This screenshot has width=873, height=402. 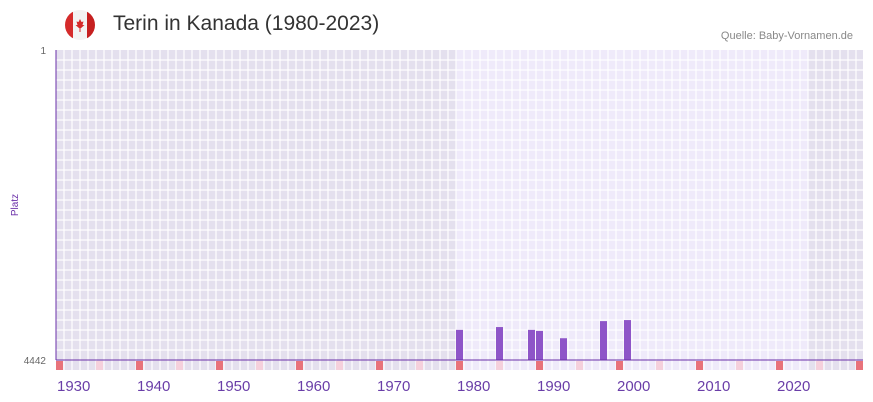 What do you see at coordinates (473, 386) in the screenshot?
I see `x-tick-label: 1980` at bounding box center [473, 386].